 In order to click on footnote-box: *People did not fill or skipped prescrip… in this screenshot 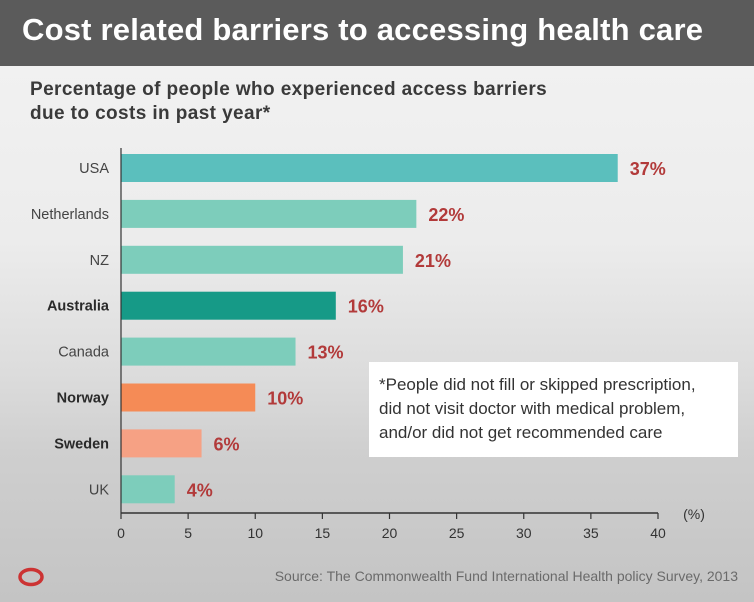, I will do `click(553, 409)`.